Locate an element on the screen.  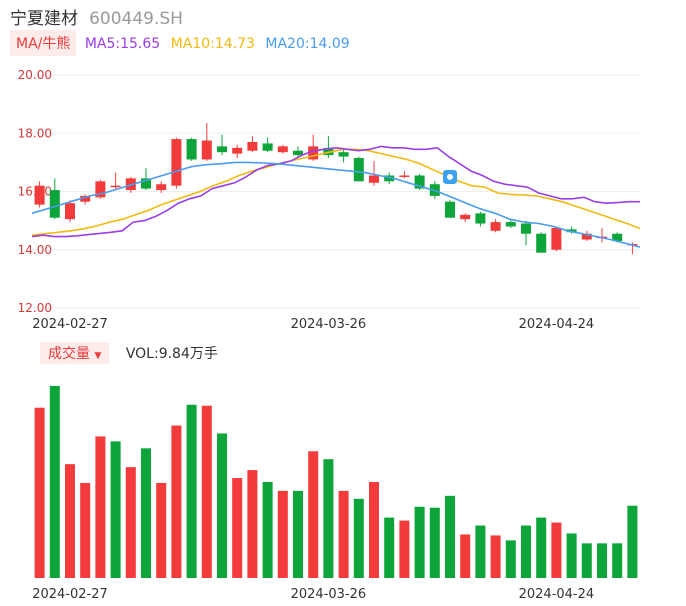
y-tick-label: 14.00 is located at coordinates (35, 250).